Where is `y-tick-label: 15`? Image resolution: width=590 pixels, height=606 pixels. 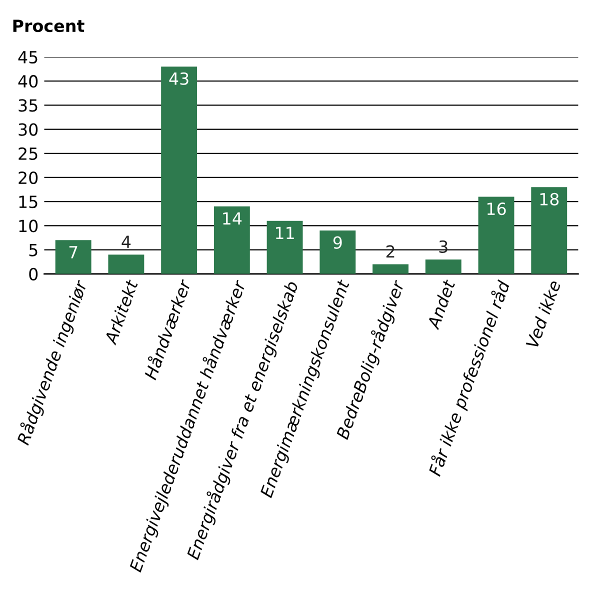
y-tick-label: 15 is located at coordinates (28, 202).